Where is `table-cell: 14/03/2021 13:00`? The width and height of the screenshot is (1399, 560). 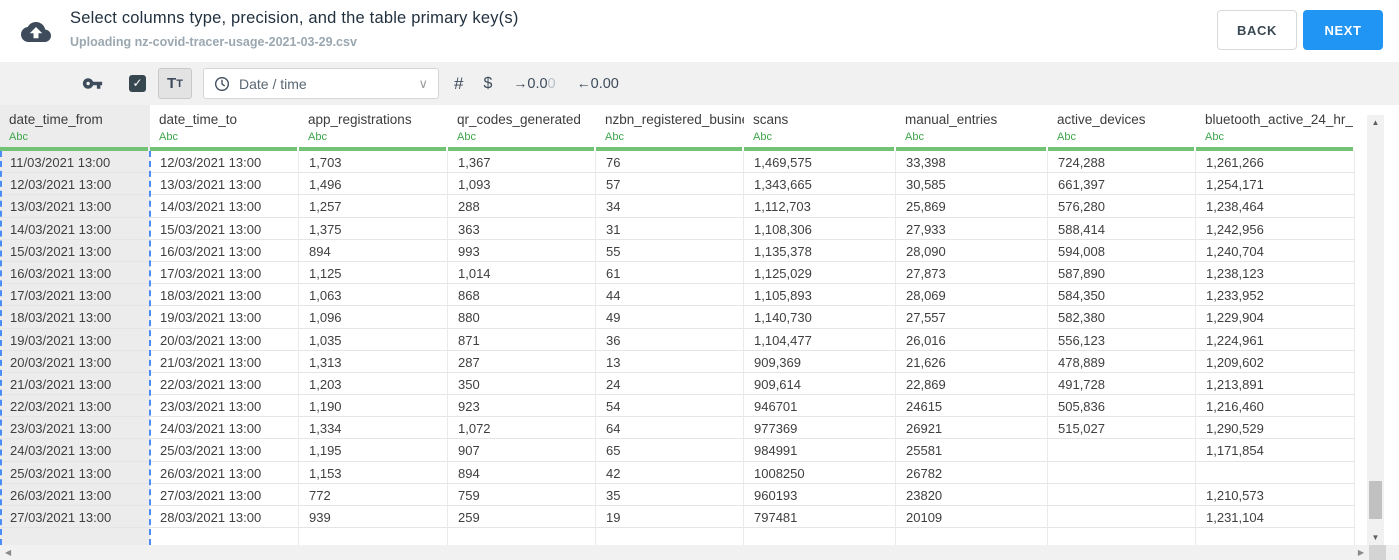
table-cell: 14/03/2021 13:00 is located at coordinates (75, 228).